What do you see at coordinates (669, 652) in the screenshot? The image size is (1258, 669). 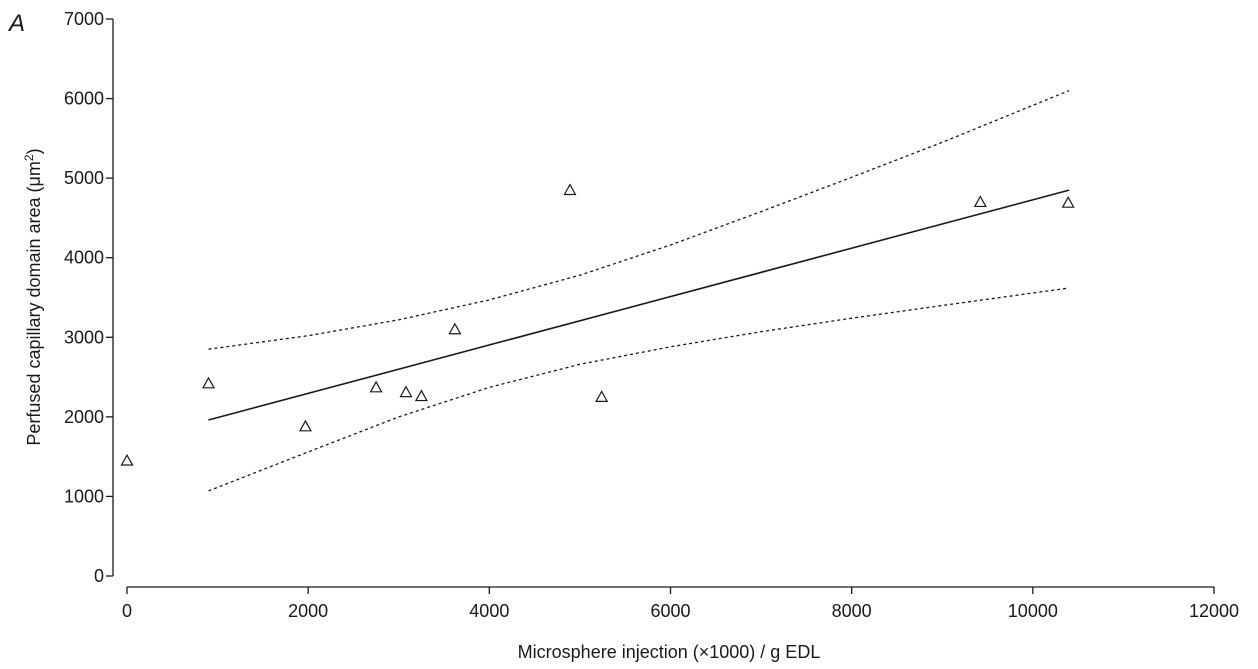 I see `x-axis-title: Microsphere injection (×1000) / g EDL` at bounding box center [669, 652].